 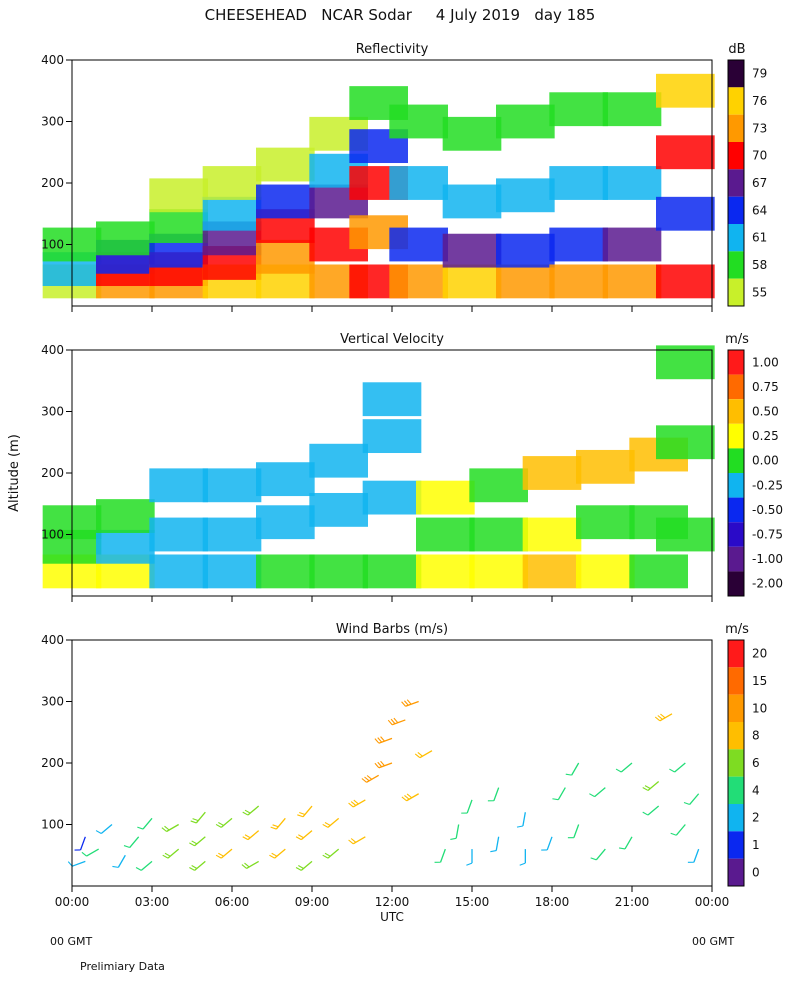 I want to click on colorbar-tick-label: 0.50, so click(x=765, y=412).